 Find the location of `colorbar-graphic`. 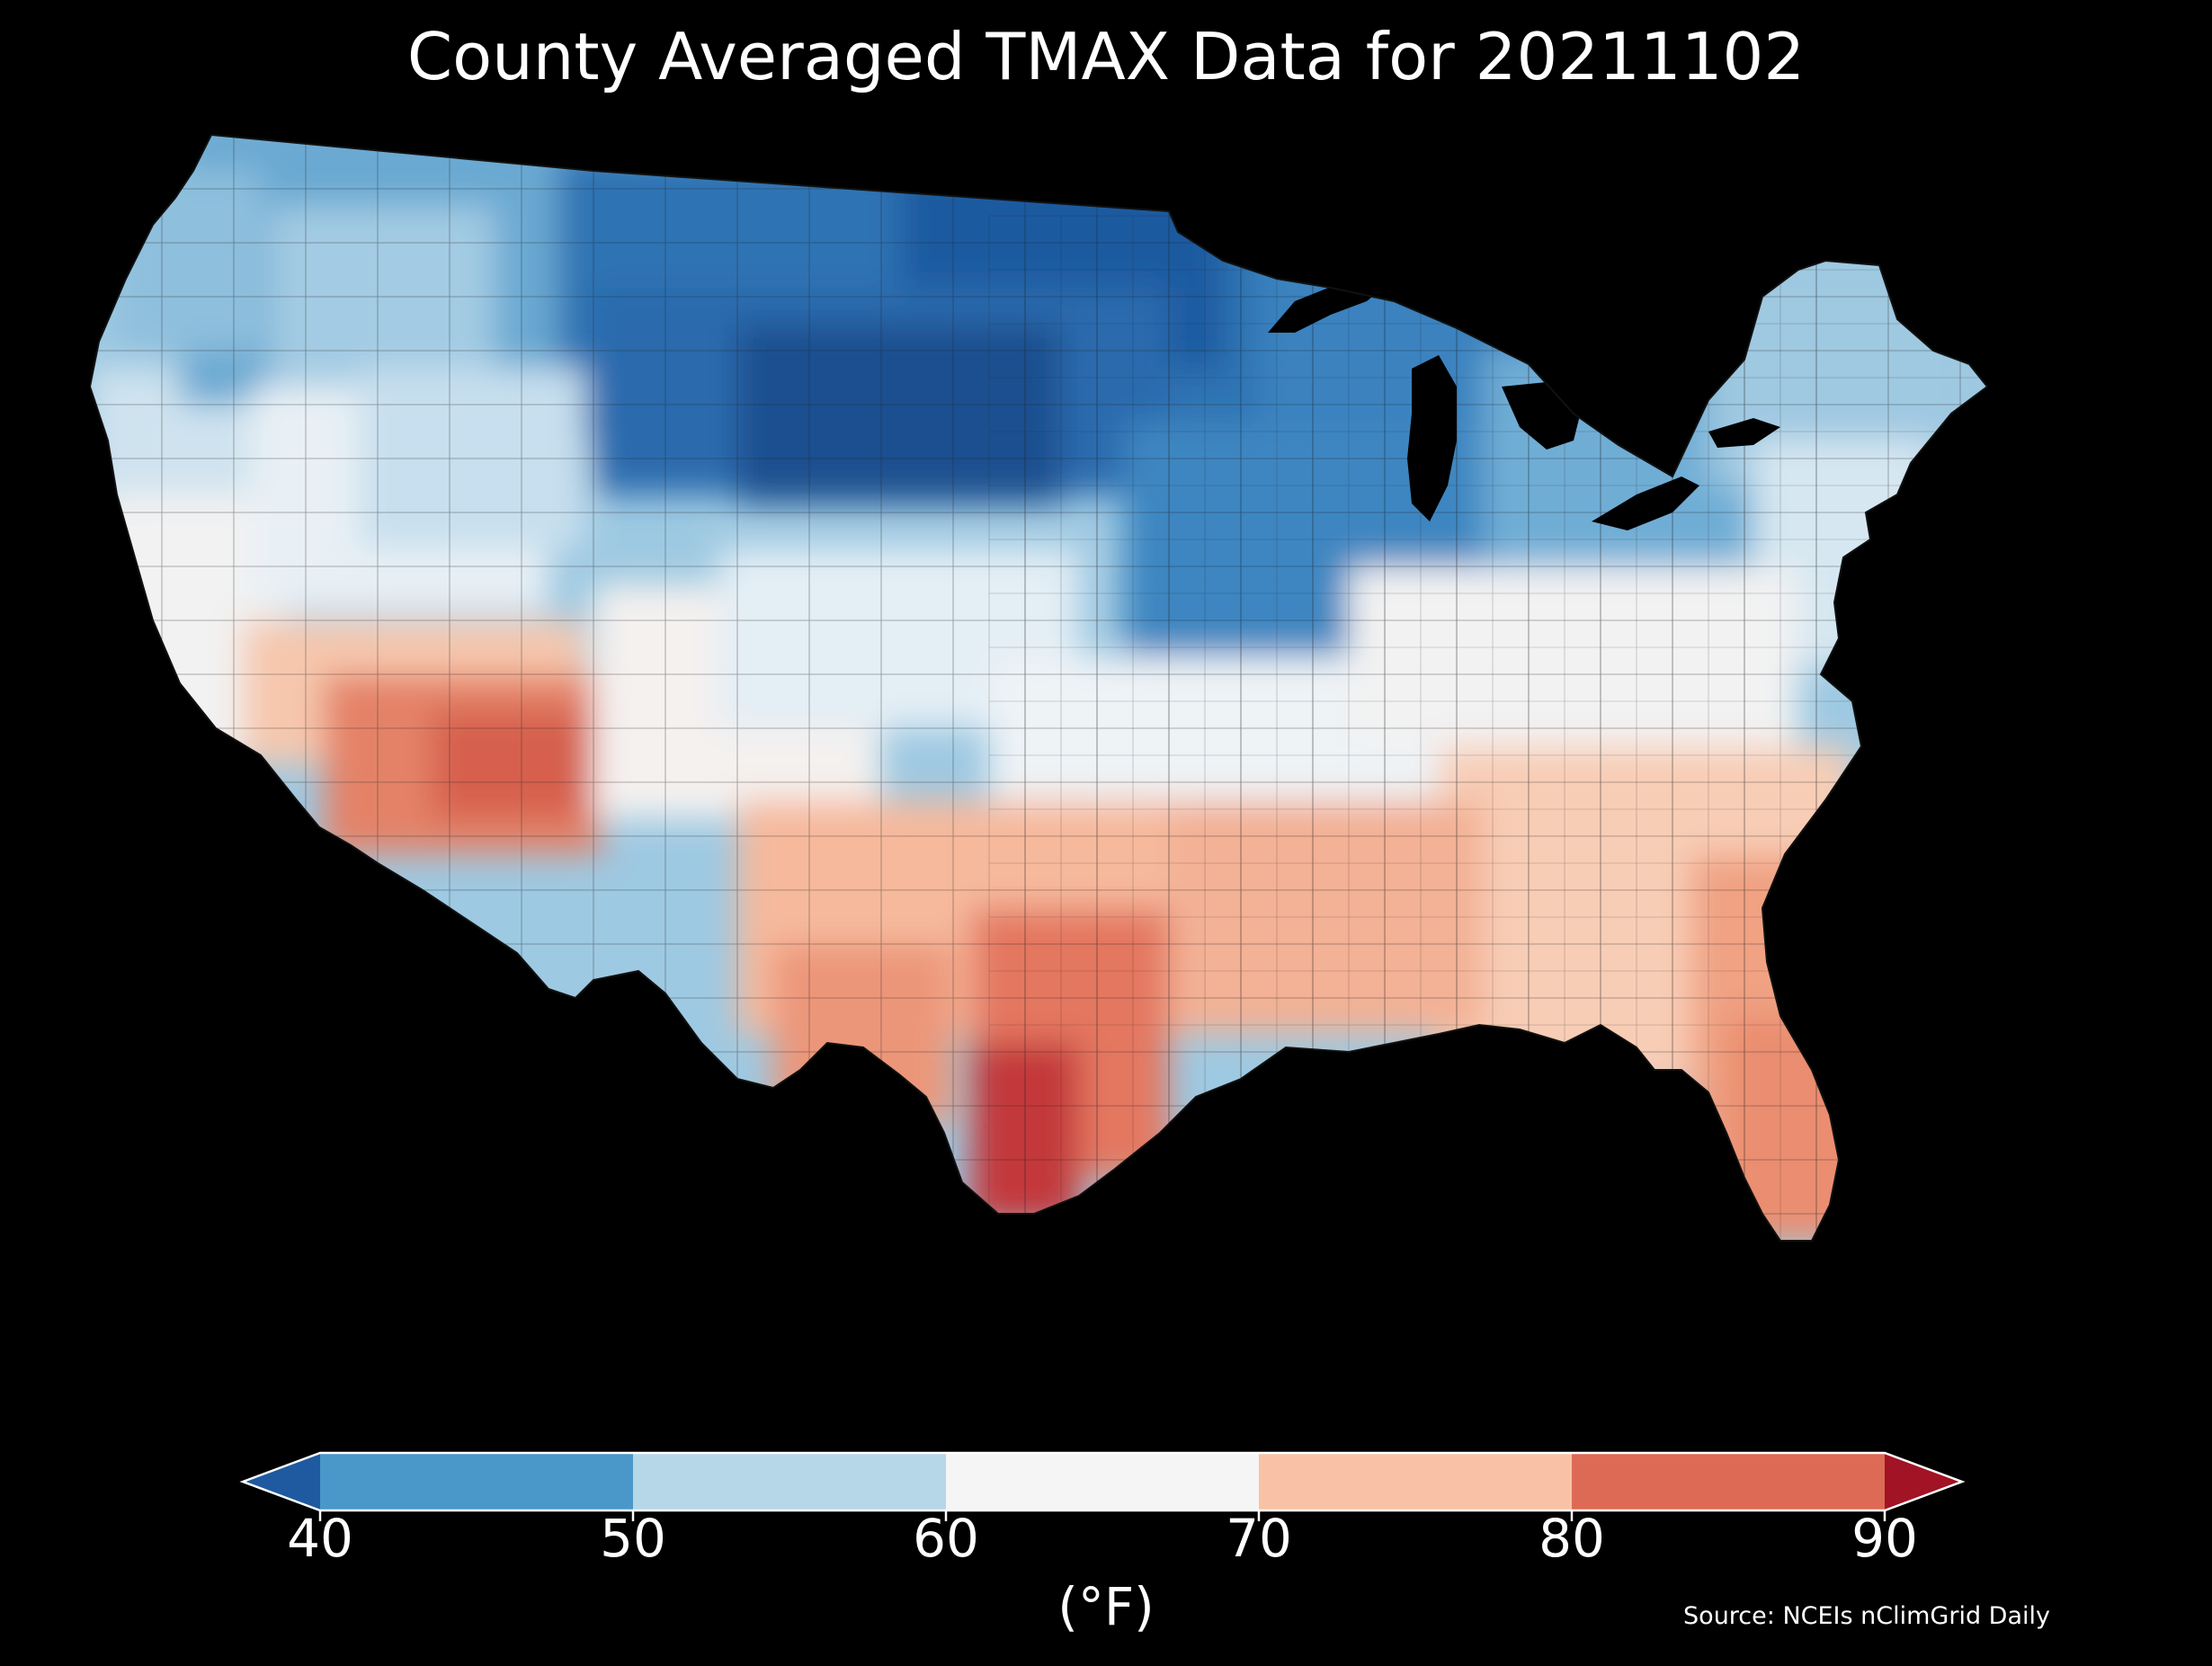

colorbar-graphic is located at coordinates (1102, 1486).